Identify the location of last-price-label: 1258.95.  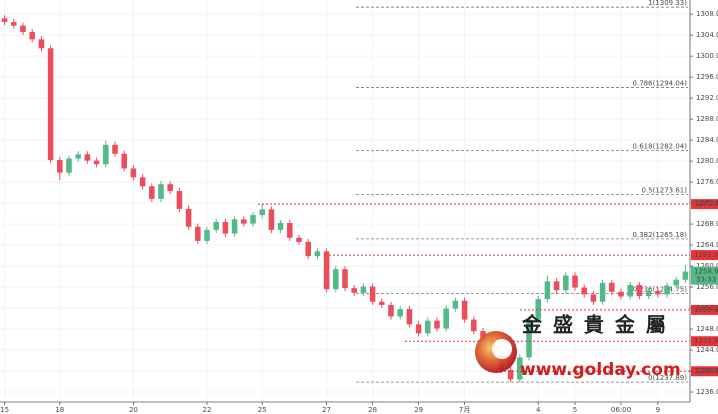
(706, 272).